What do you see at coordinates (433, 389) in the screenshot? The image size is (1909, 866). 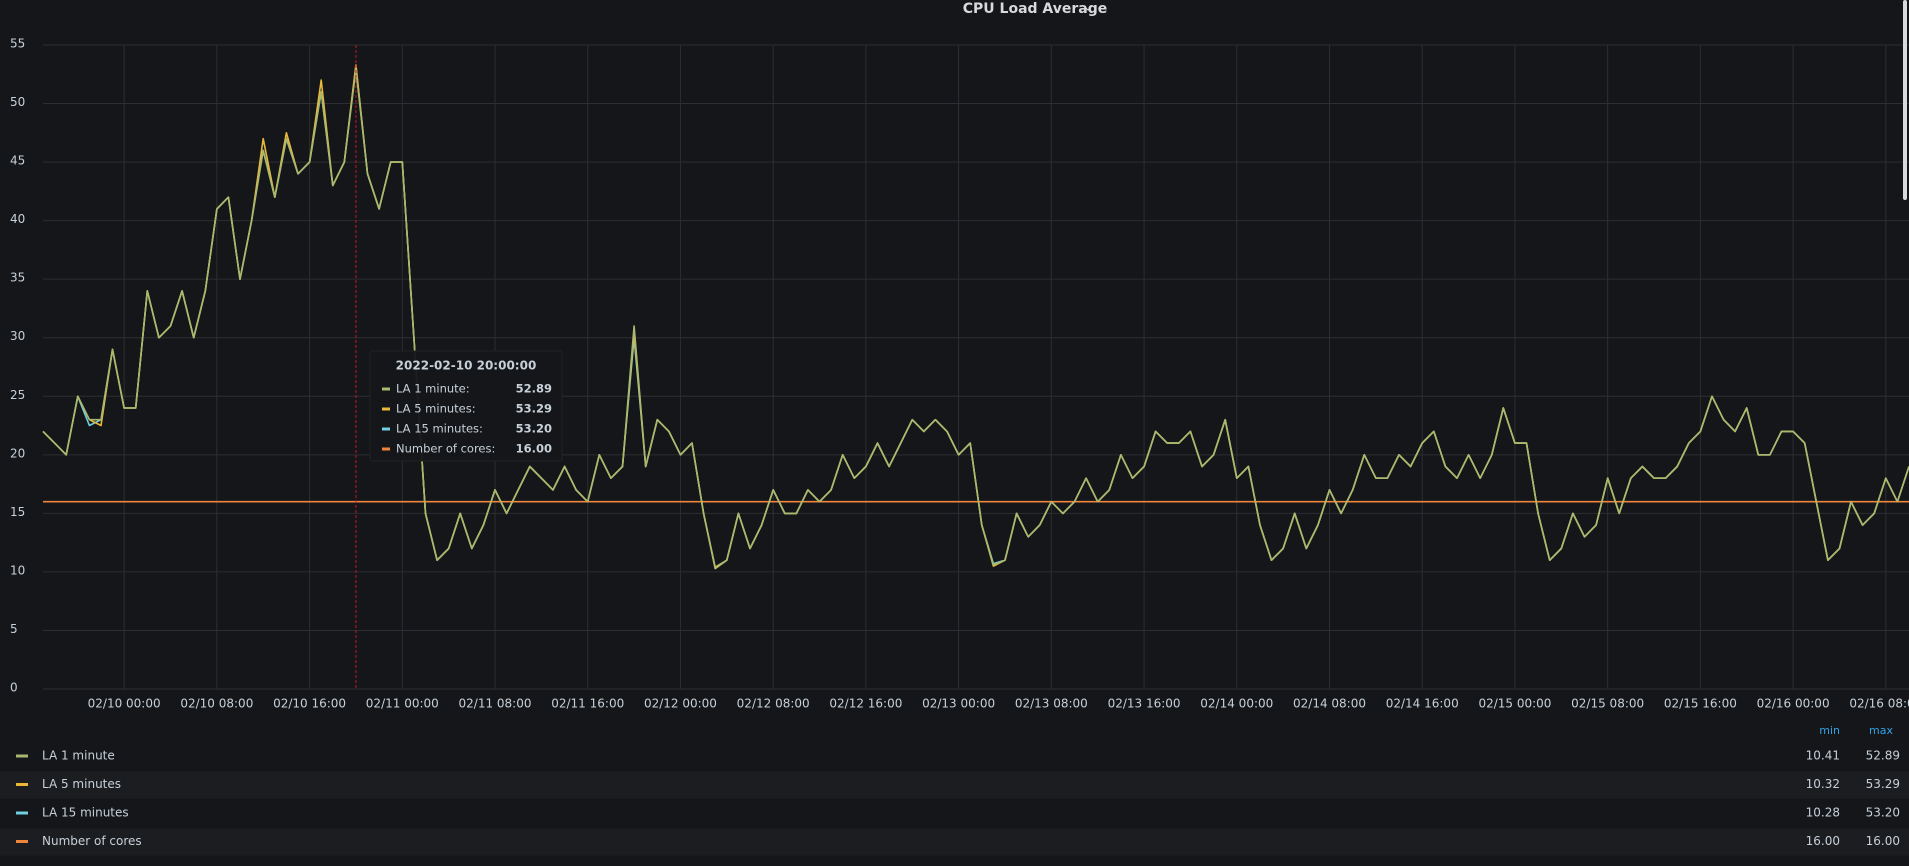 I see `tooltip-label: LA 1 minute:` at bounding box center [433, 389].